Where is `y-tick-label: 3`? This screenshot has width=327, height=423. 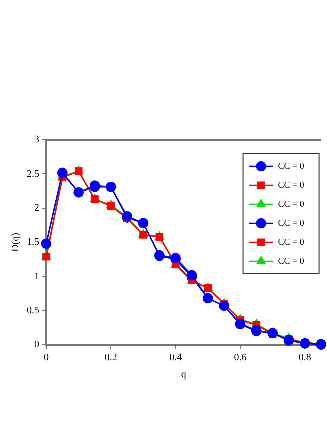 y-tick-label: 3 is located at coordinates (37, 140).